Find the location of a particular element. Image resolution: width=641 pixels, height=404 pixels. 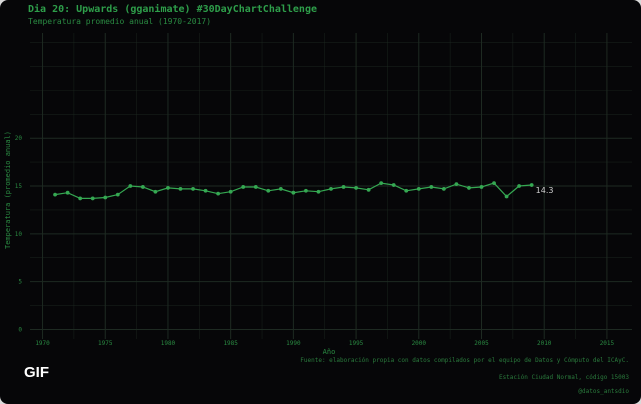

x-tick-label: 2010 is located at coordinates (544, 343).